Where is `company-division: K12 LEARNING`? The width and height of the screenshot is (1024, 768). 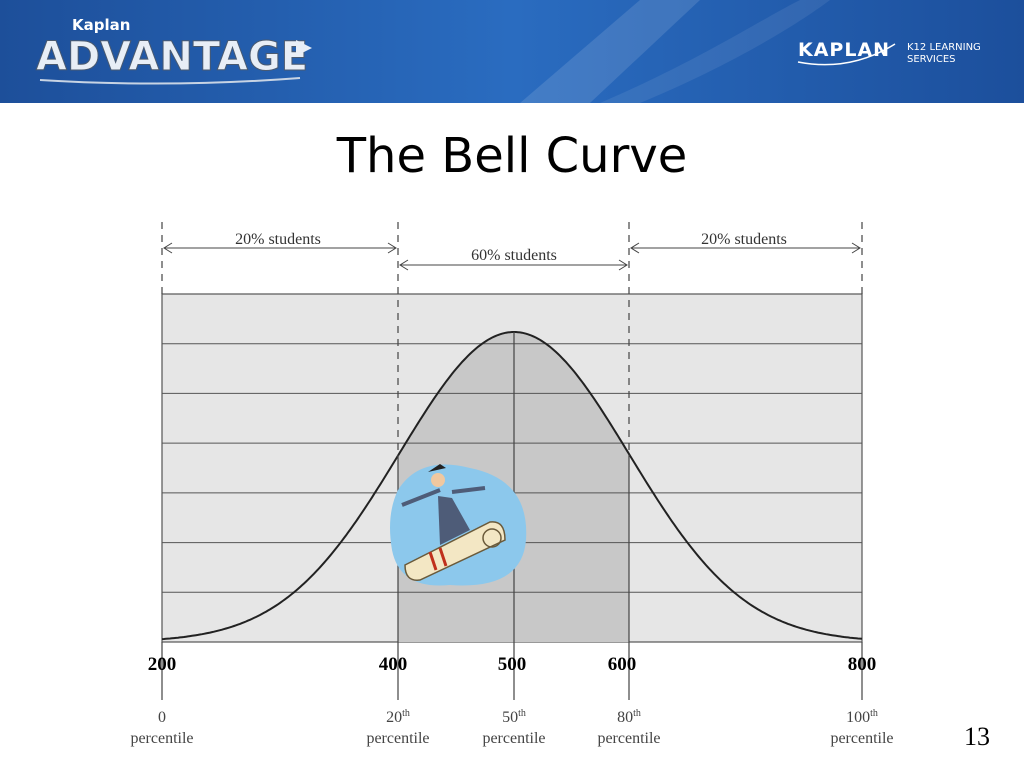
company-division: K12 LEARNING is located at coordinates (944, 47).